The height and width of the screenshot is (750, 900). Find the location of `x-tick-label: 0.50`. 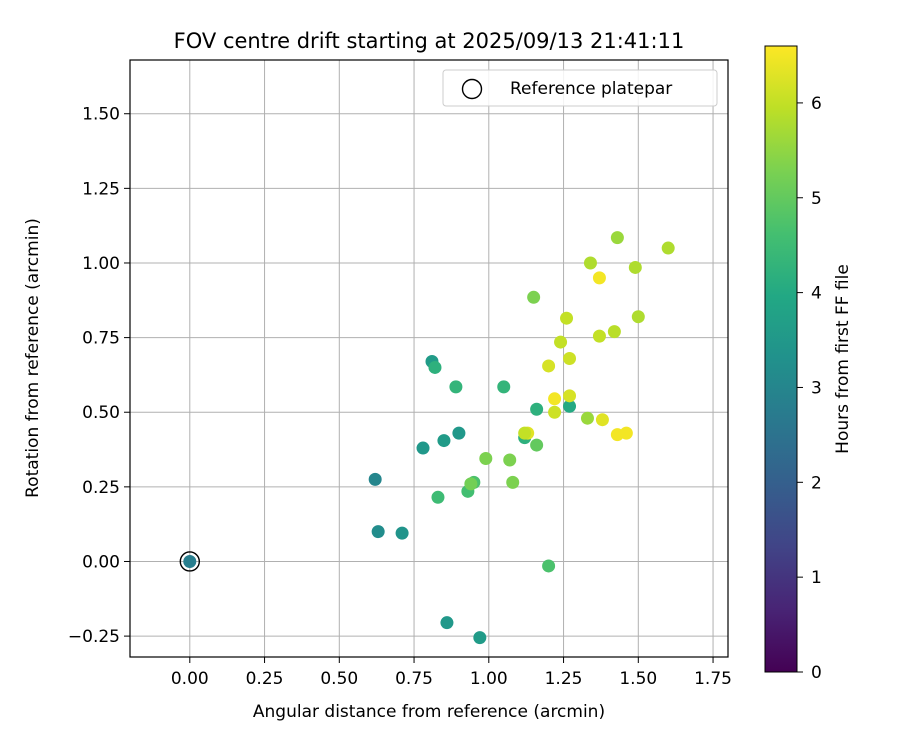

x-tick-label: 0.50 is located at coordinates (339, 679).